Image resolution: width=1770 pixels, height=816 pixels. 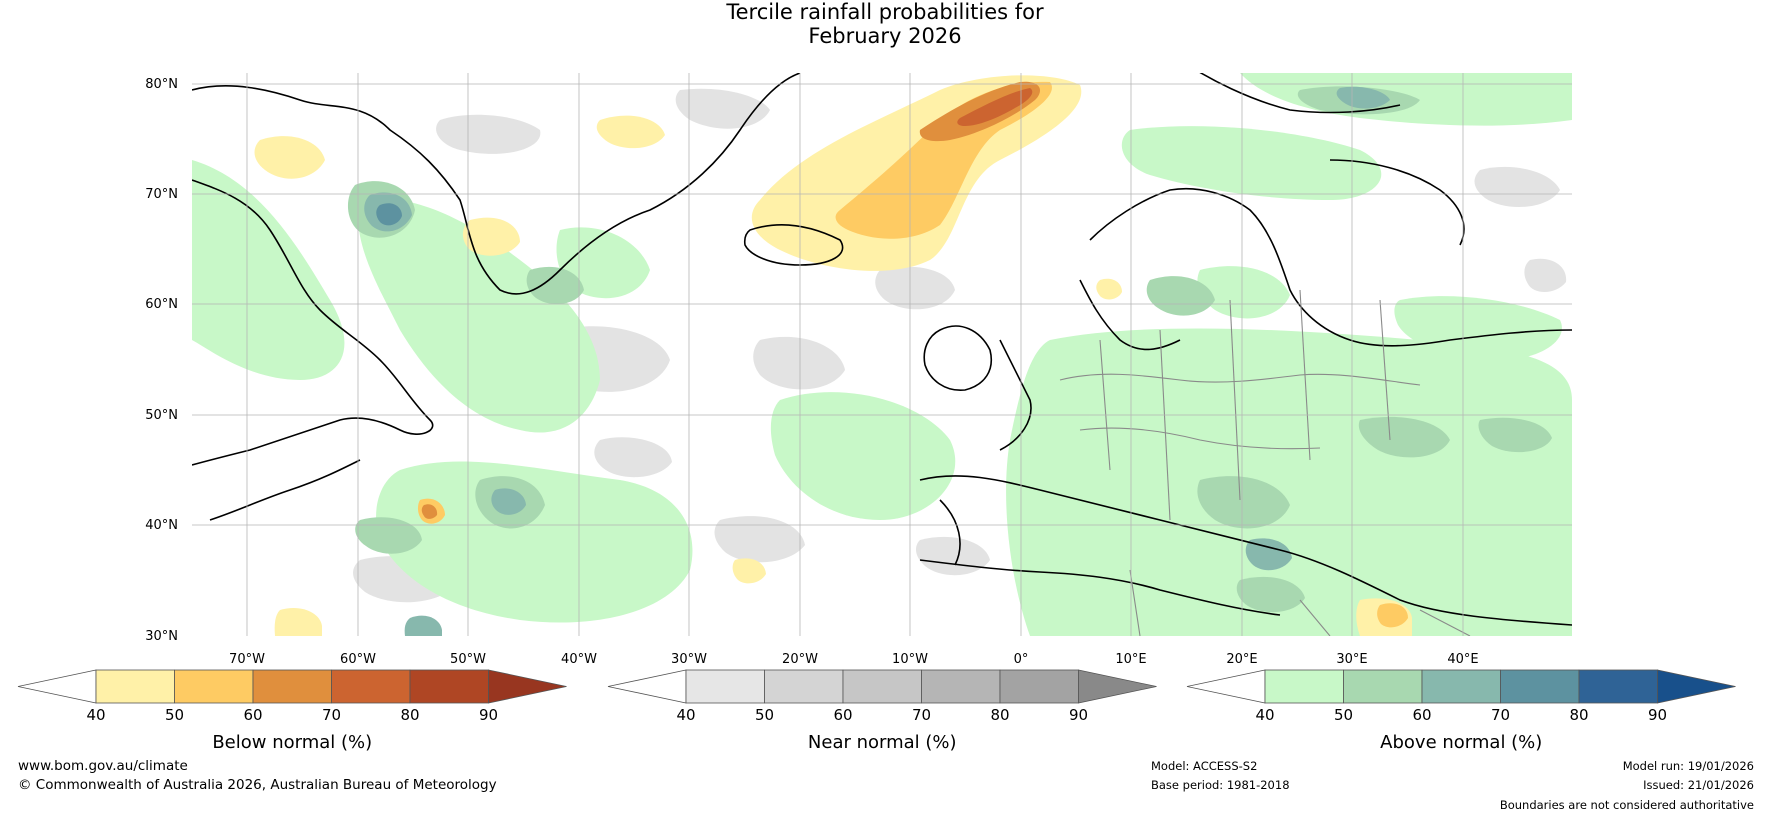 What do you see at coordinates (161, 360) in the screenshot?
I see `latitude-labels: 80°N 70°N 60°N 50°N 40°N 30°N` at bounding box center [161, 360].